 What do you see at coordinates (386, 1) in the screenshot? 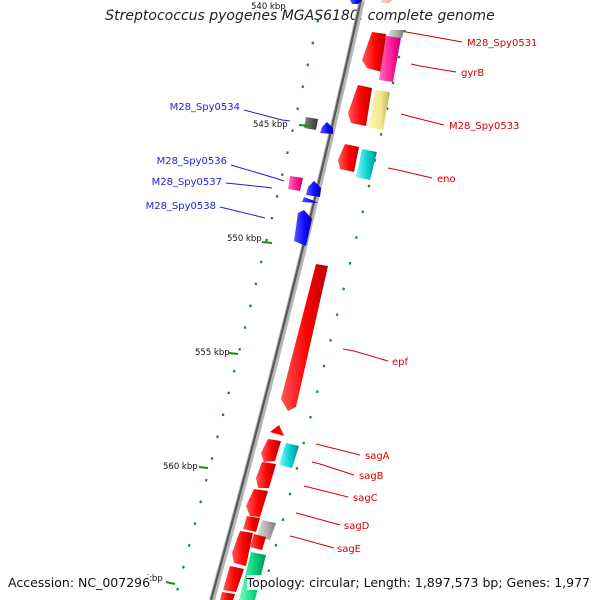
I see `gene-top-forward` at bounding box center [386, 1].